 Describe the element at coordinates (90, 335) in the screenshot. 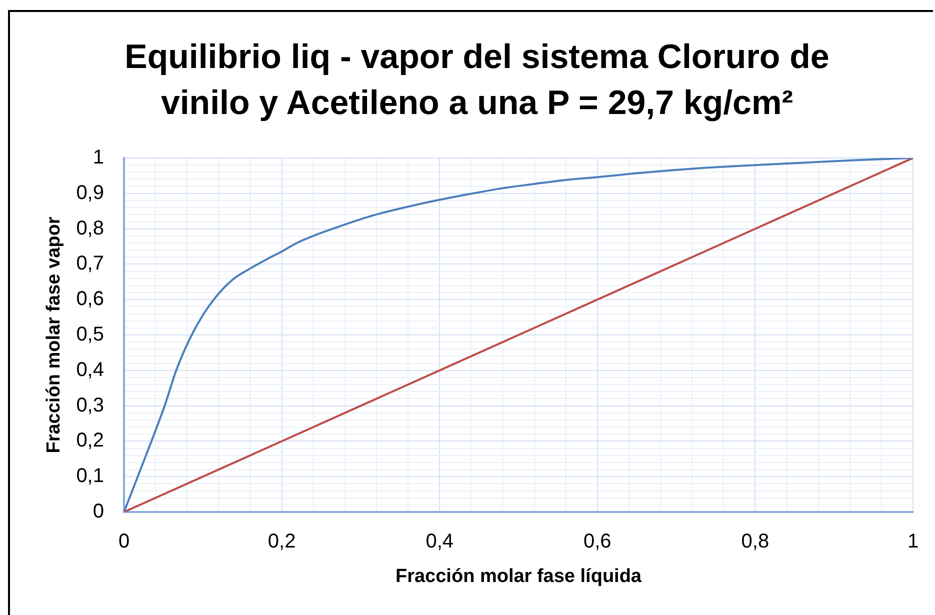

I see `y-tick-label: 0,5` at that location.